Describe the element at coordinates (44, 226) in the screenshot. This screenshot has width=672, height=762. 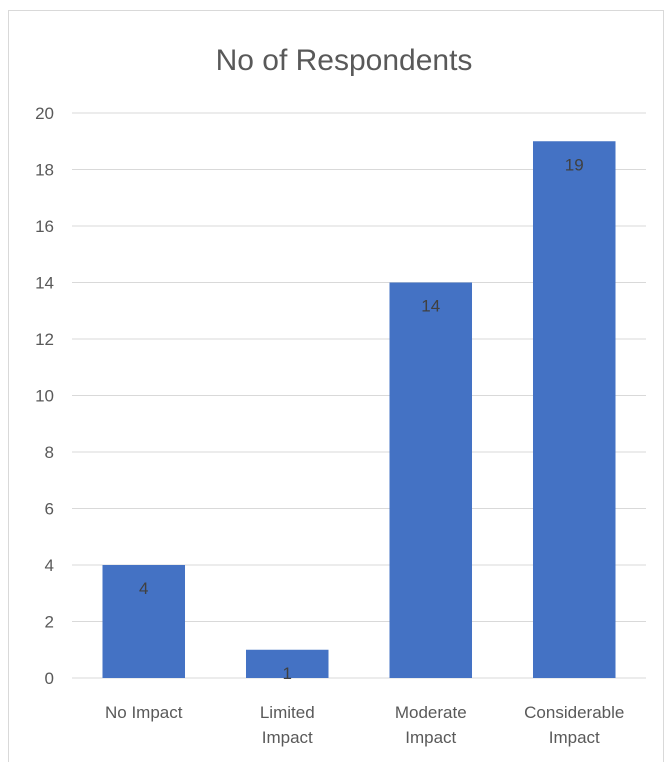
I see `y-tick-label: 16` at that location.